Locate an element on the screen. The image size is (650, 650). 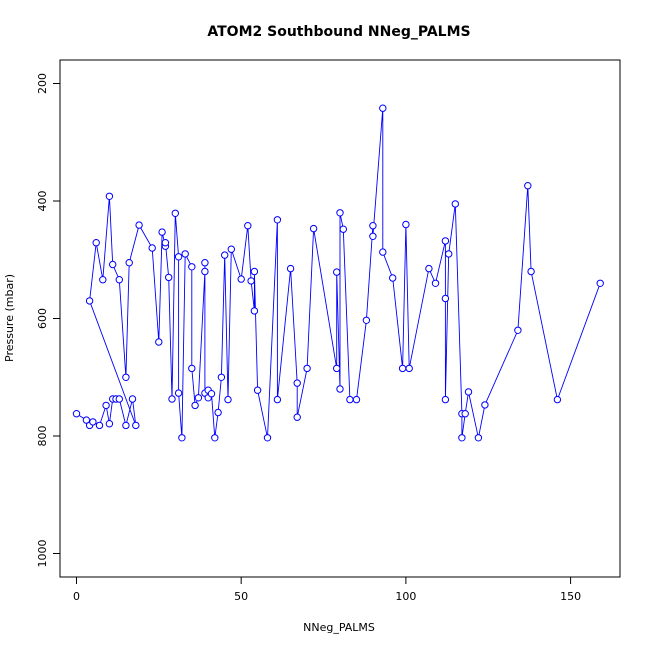
y-axis-label: Pressure (mbar) is located at coordinates (9, 318).